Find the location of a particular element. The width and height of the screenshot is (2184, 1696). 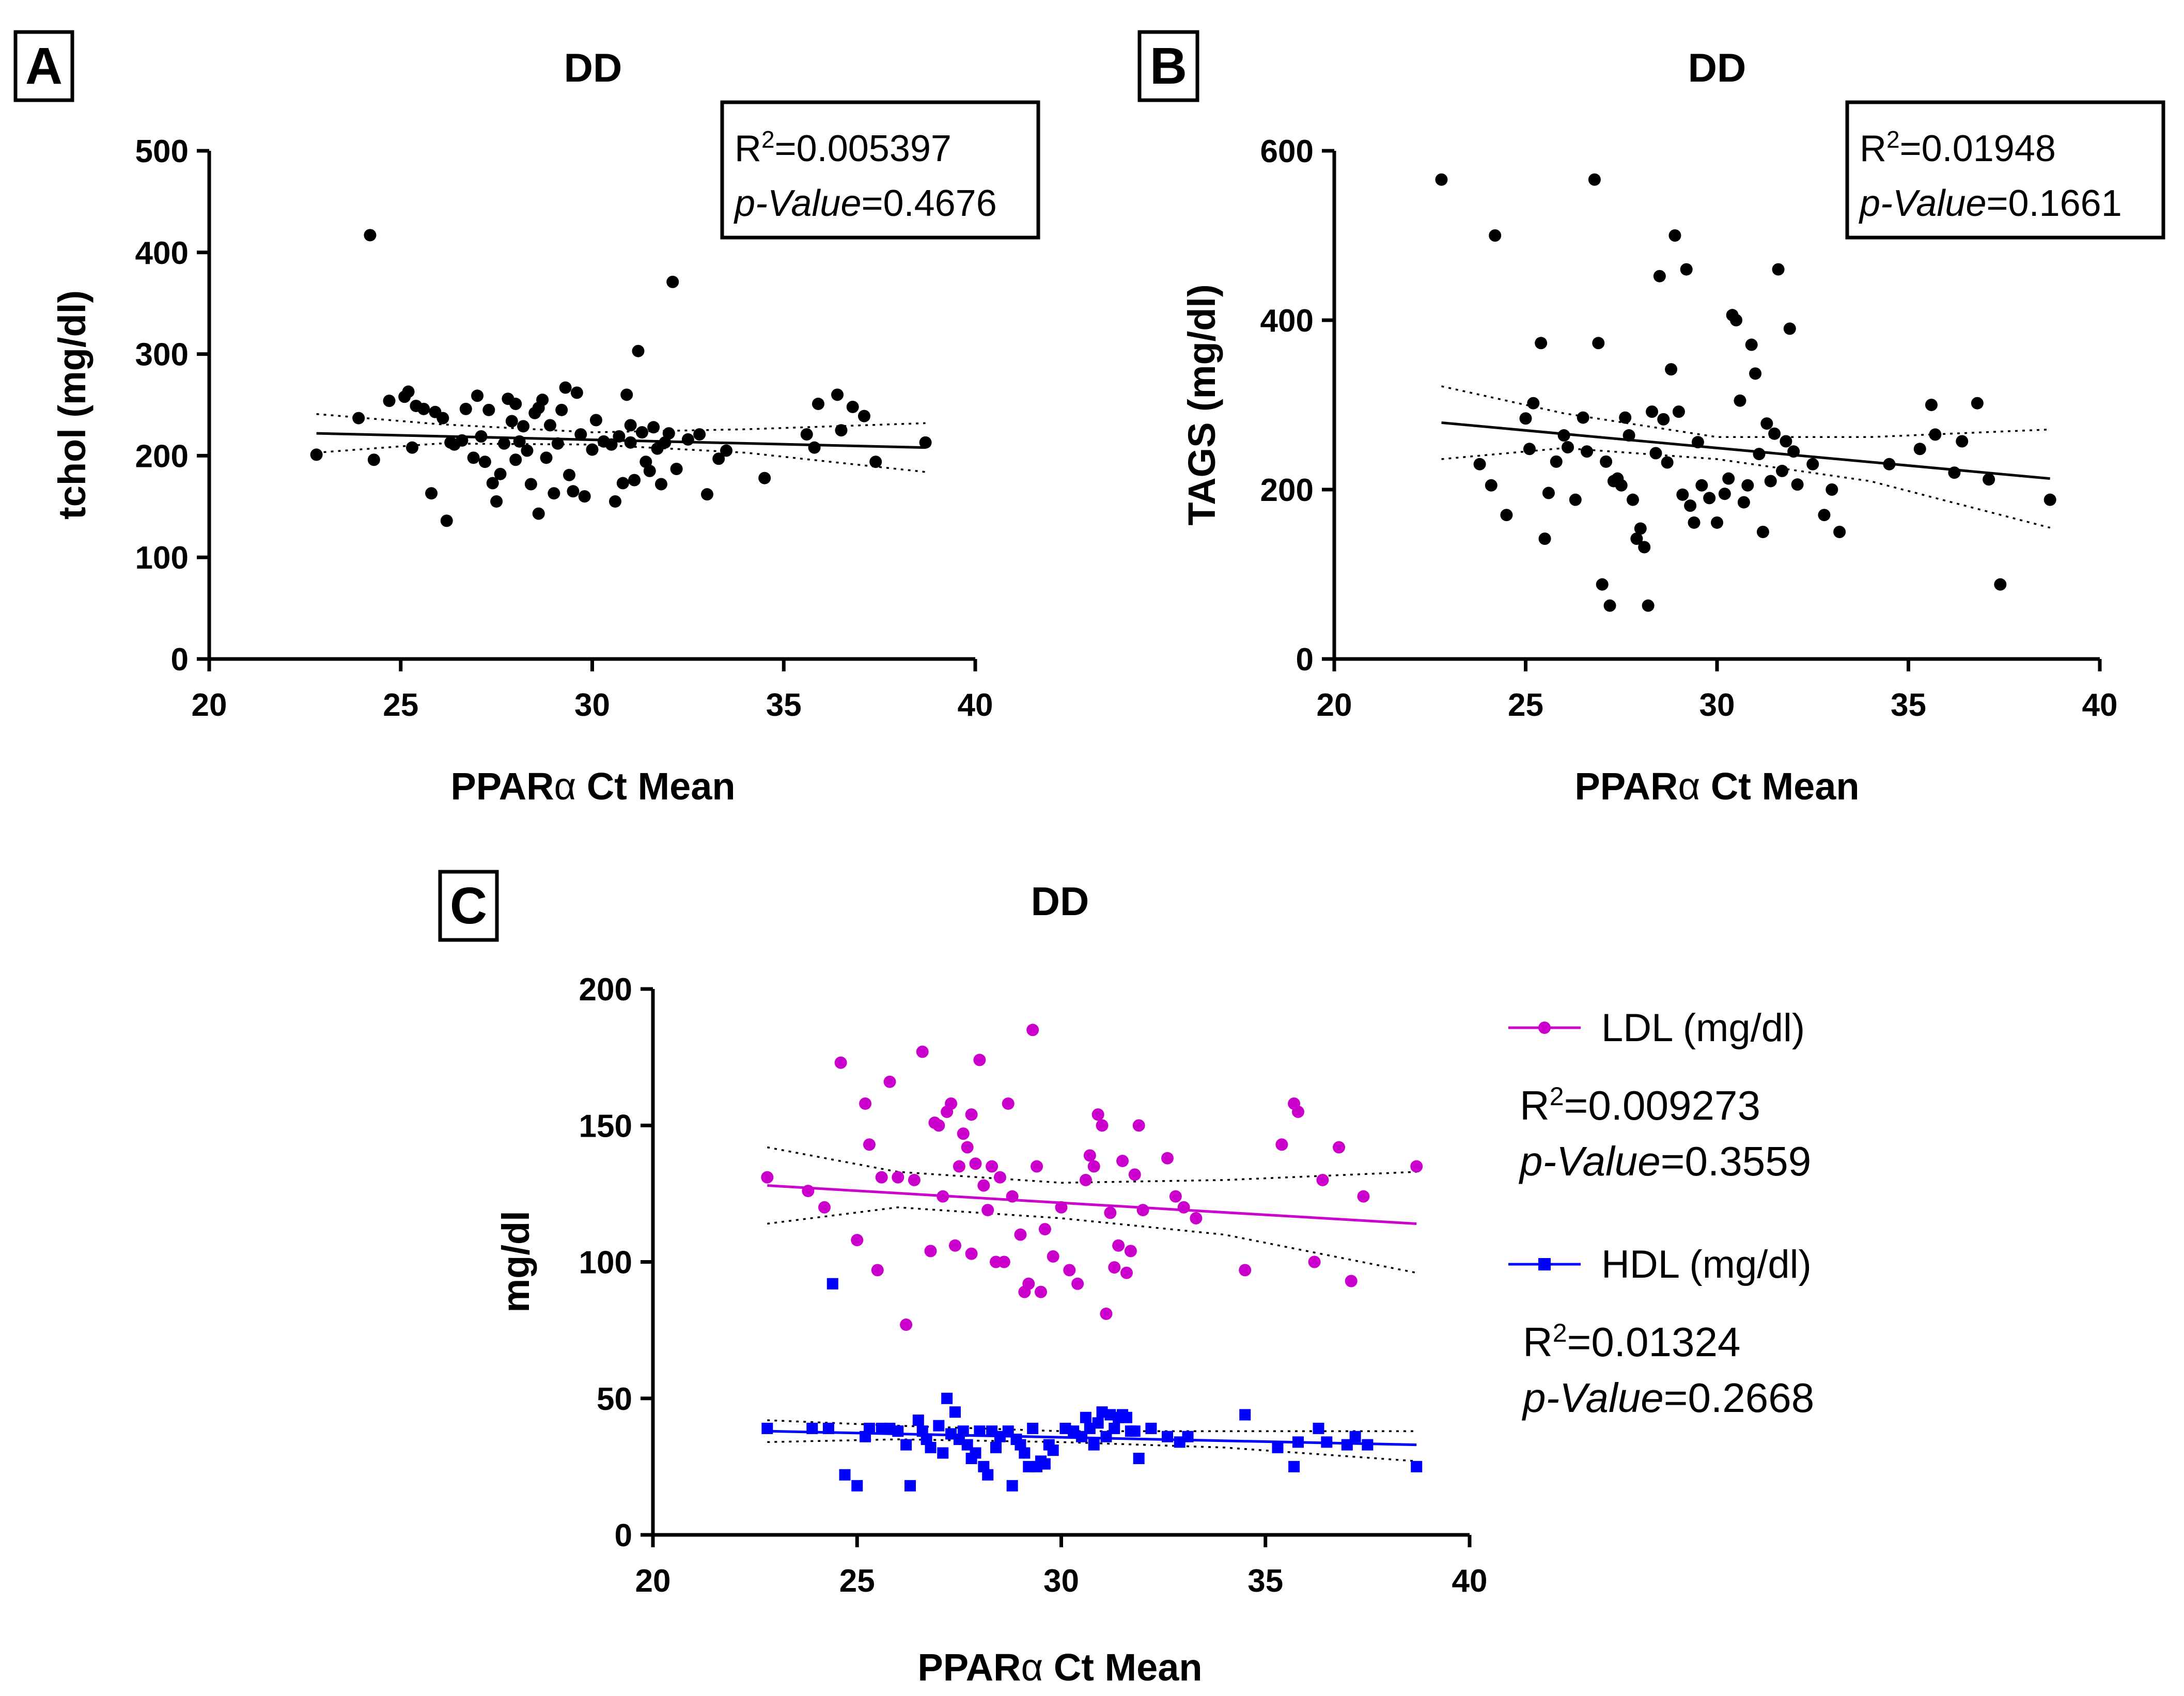

panel-b-title: DD is located at coordinates (1717, 67).